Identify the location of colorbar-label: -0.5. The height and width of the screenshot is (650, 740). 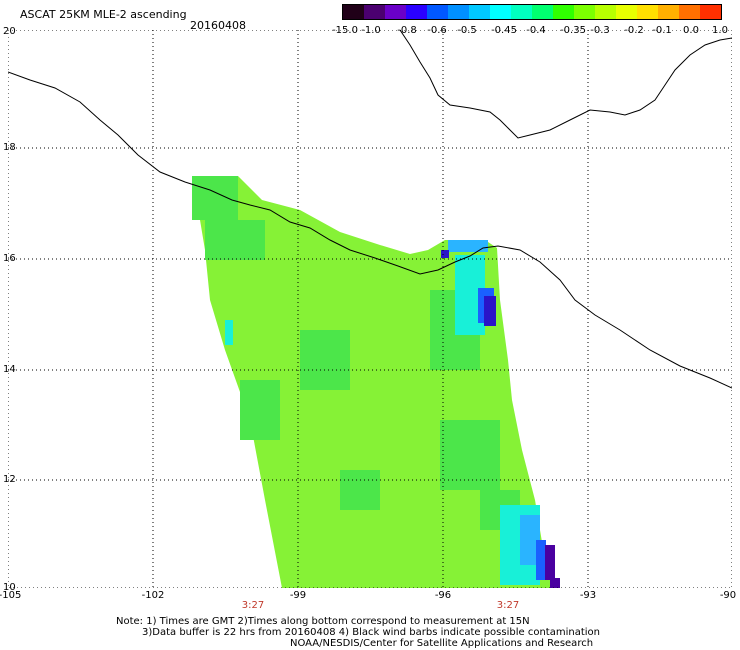
(467, 30).